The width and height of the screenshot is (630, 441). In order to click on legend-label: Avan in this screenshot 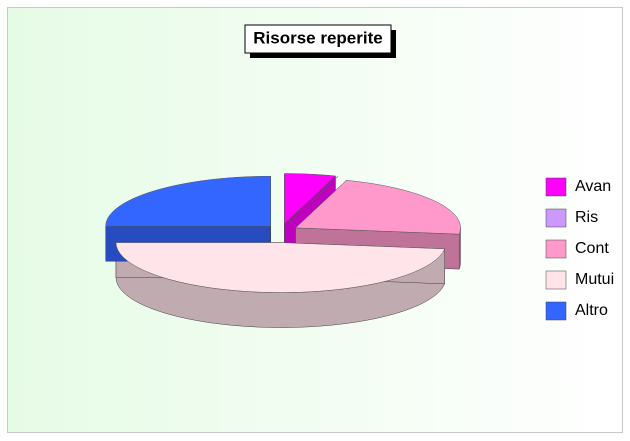, I will do `click(593, 186)`.